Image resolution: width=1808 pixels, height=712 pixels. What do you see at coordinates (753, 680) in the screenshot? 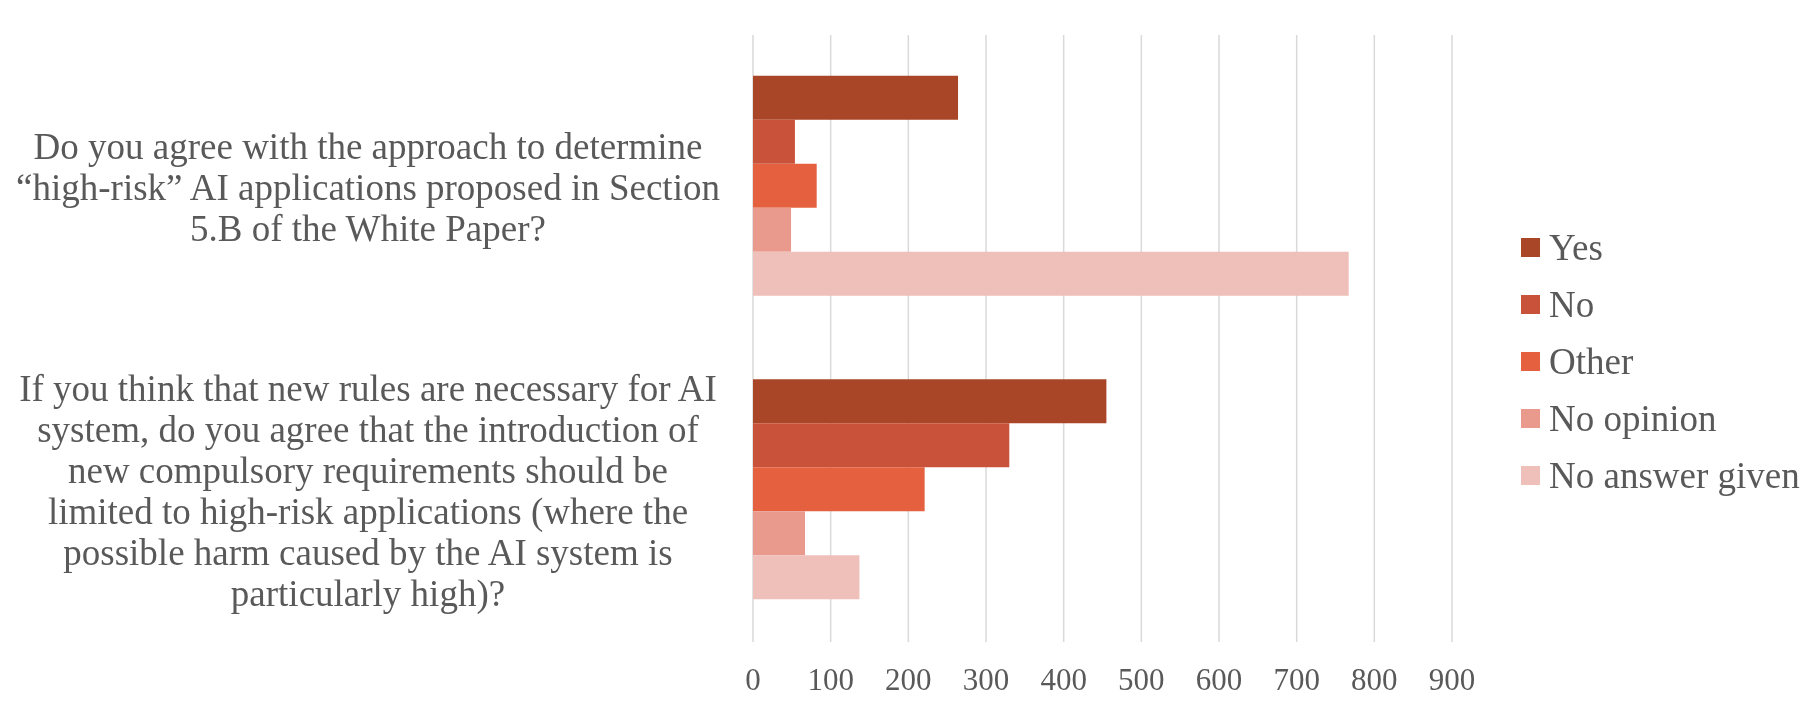
I see `x-tick-label: 0` at bounding box center [753, 680].